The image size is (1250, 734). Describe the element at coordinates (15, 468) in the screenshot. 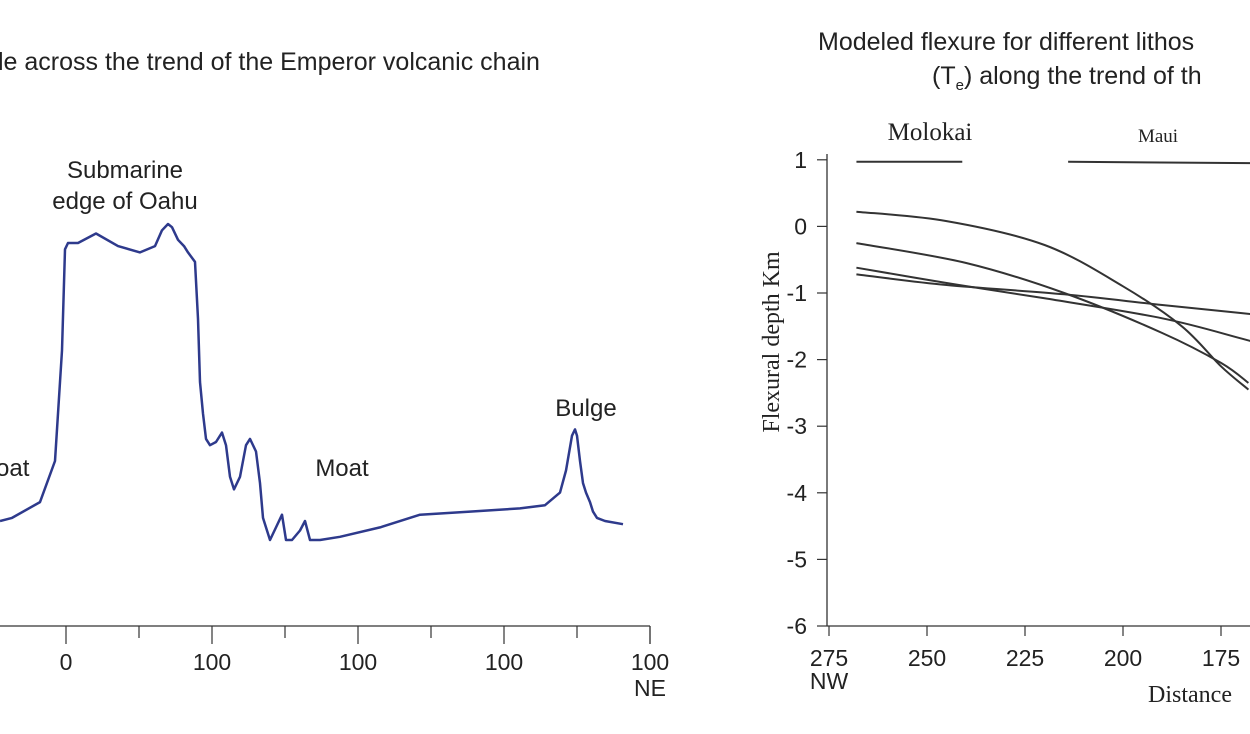

I see `annotation-moat-left: oat` at that location.